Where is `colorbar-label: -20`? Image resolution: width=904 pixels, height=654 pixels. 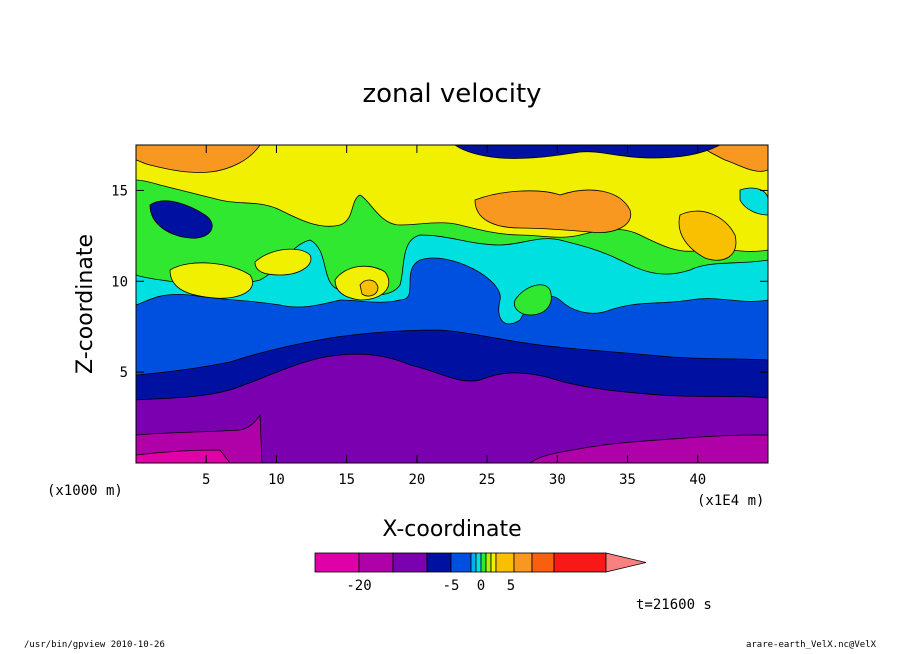
colorbar-label: -20 is located at coordinates (358, 586).